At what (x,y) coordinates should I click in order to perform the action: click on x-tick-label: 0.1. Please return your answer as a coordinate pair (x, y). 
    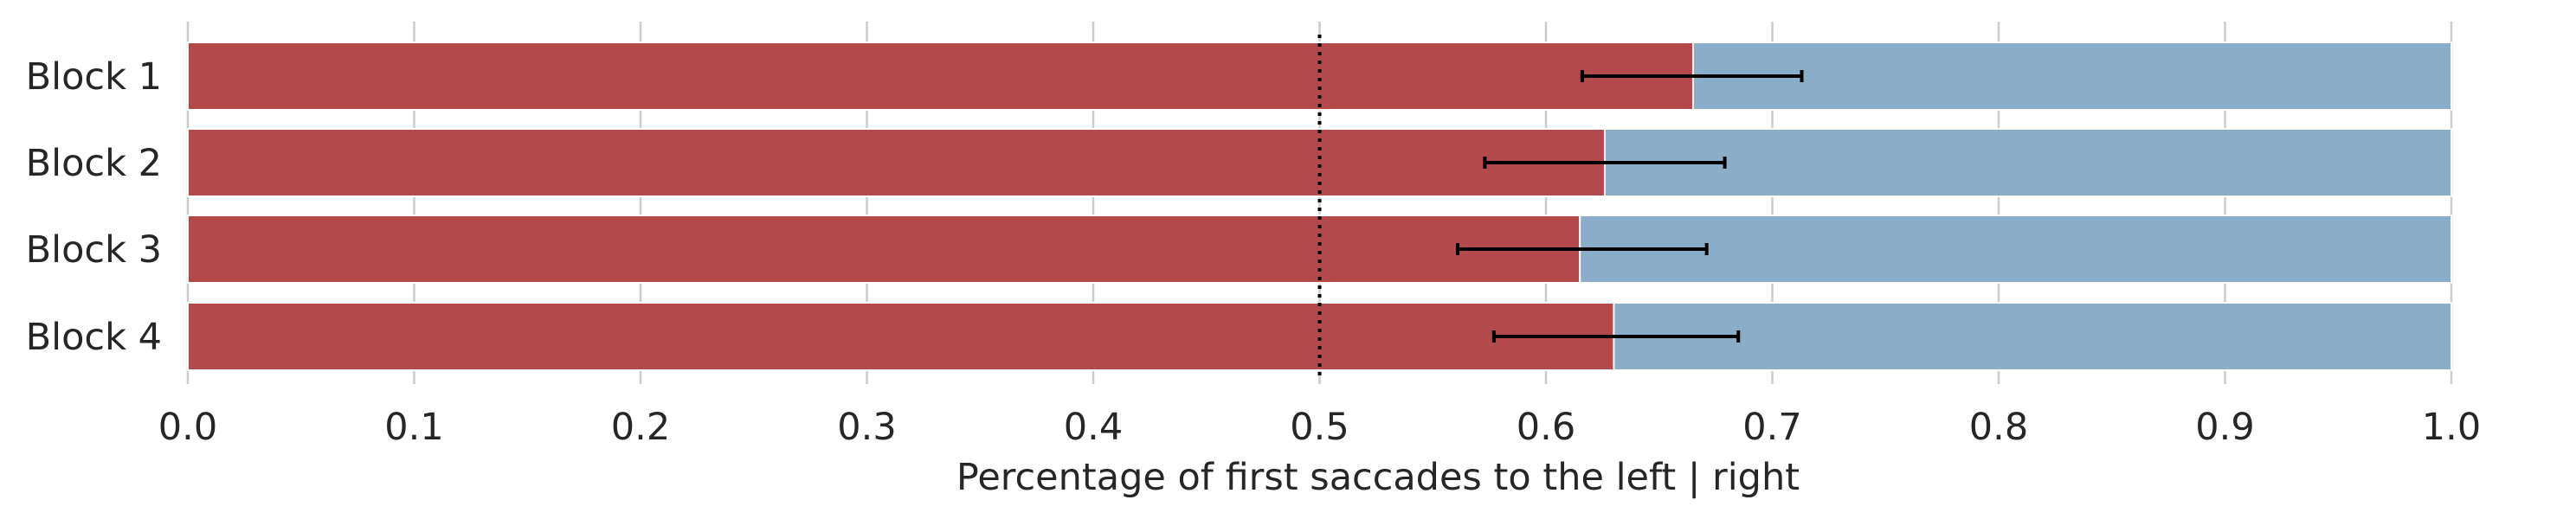
    Looking at the image, I should click on (413, 428).